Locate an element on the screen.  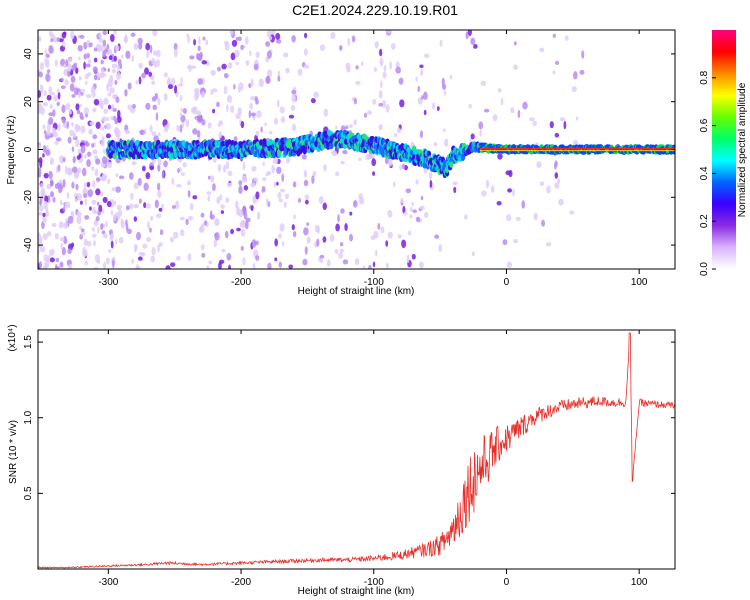
colorbar-label: Normalized spectral amplitude is located at coordinates (742, 149).